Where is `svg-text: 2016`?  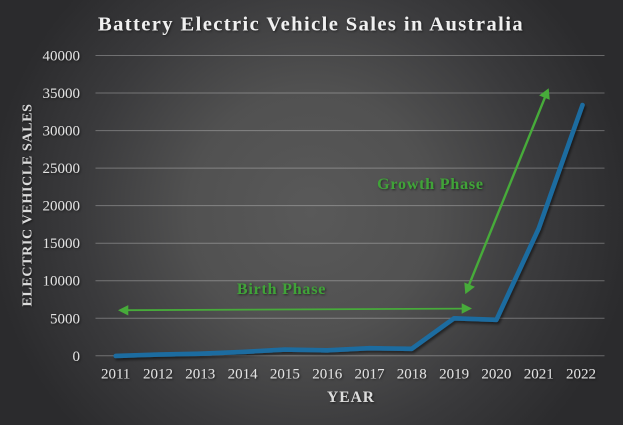 svg-text: 2016 is located at coordinates (327, 375).